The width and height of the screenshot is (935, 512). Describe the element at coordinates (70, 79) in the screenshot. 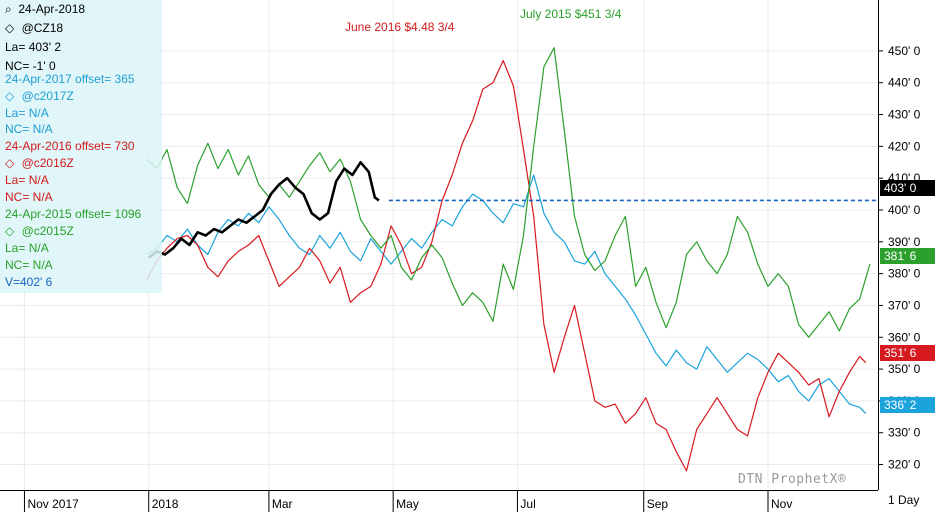

I see `legend-2017-offset: 24-Apr-2017 offset= 365` at that location.